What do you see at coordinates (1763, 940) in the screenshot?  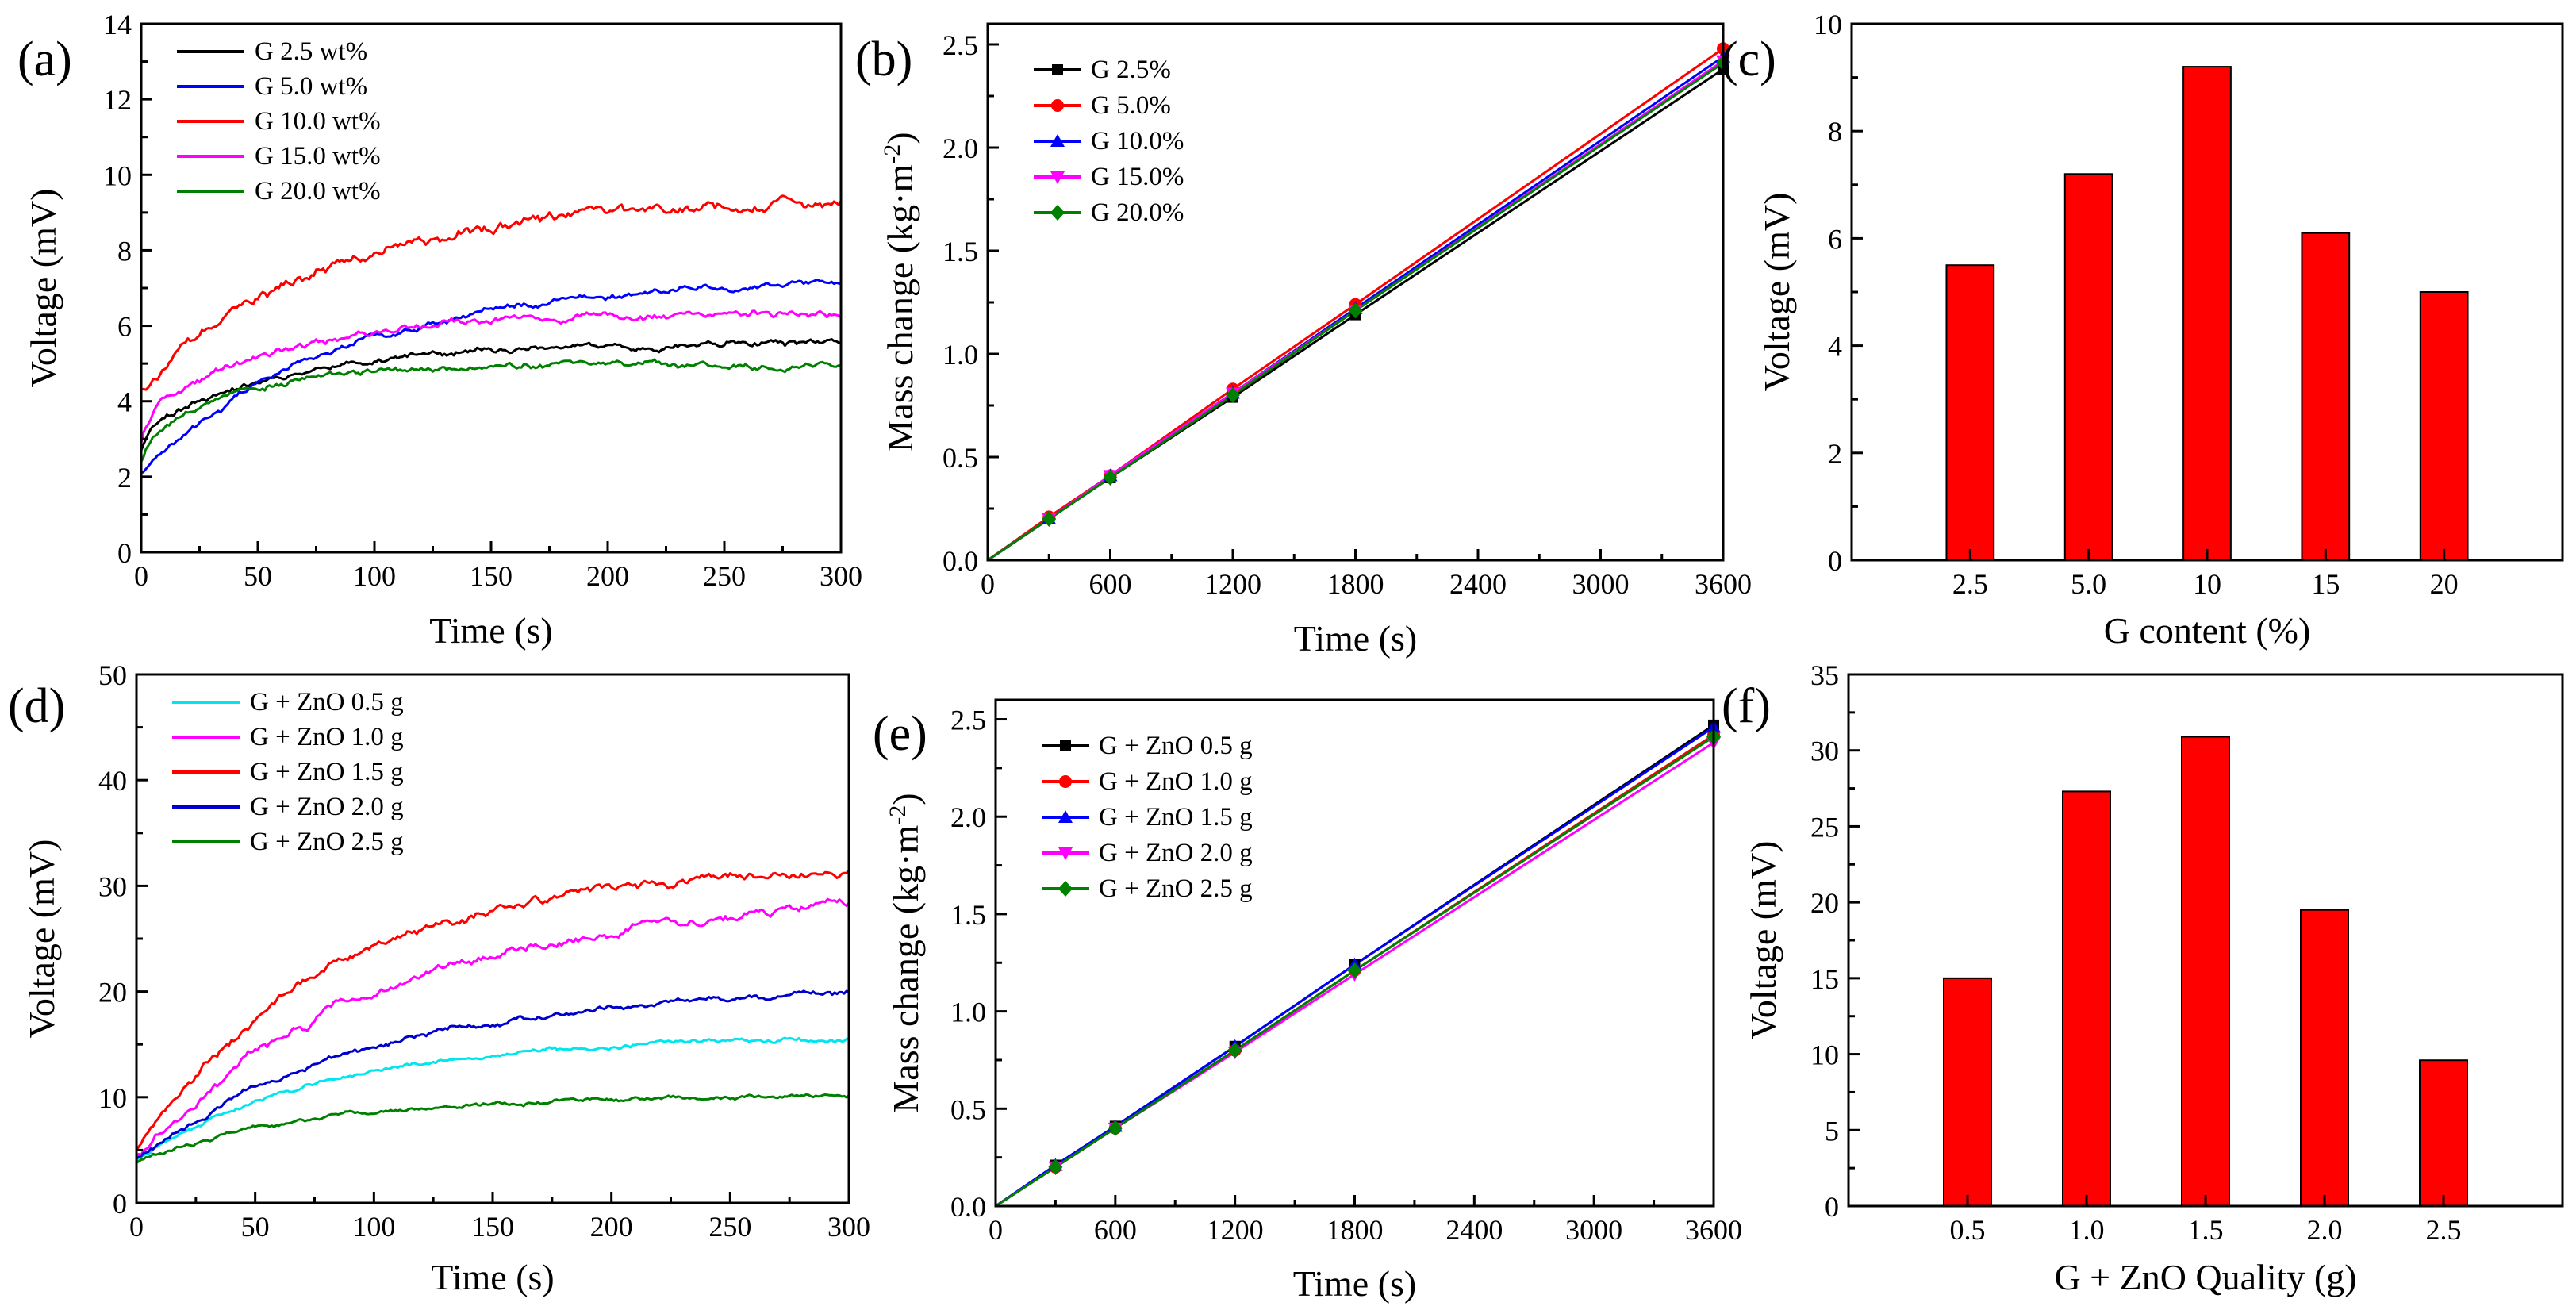 I see `panel-f-y-axis-title: Voltage (mV)` at bounding box center [1763, 940].